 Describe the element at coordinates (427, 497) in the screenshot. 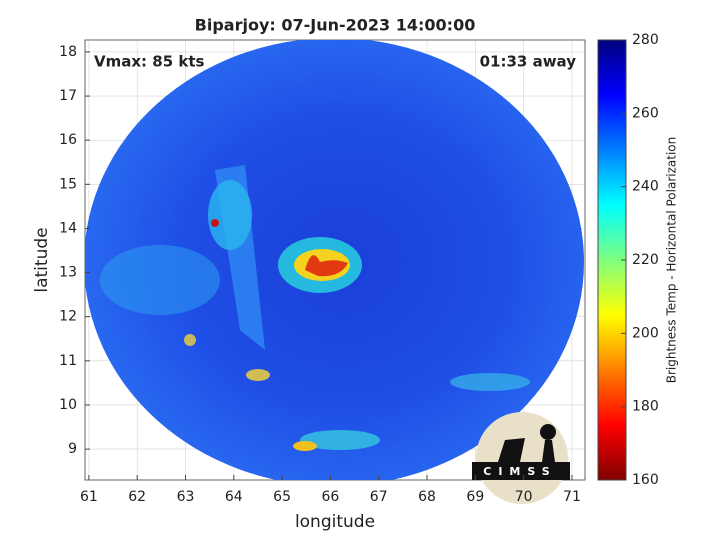

I see `x-tick-label: 68` at that location.